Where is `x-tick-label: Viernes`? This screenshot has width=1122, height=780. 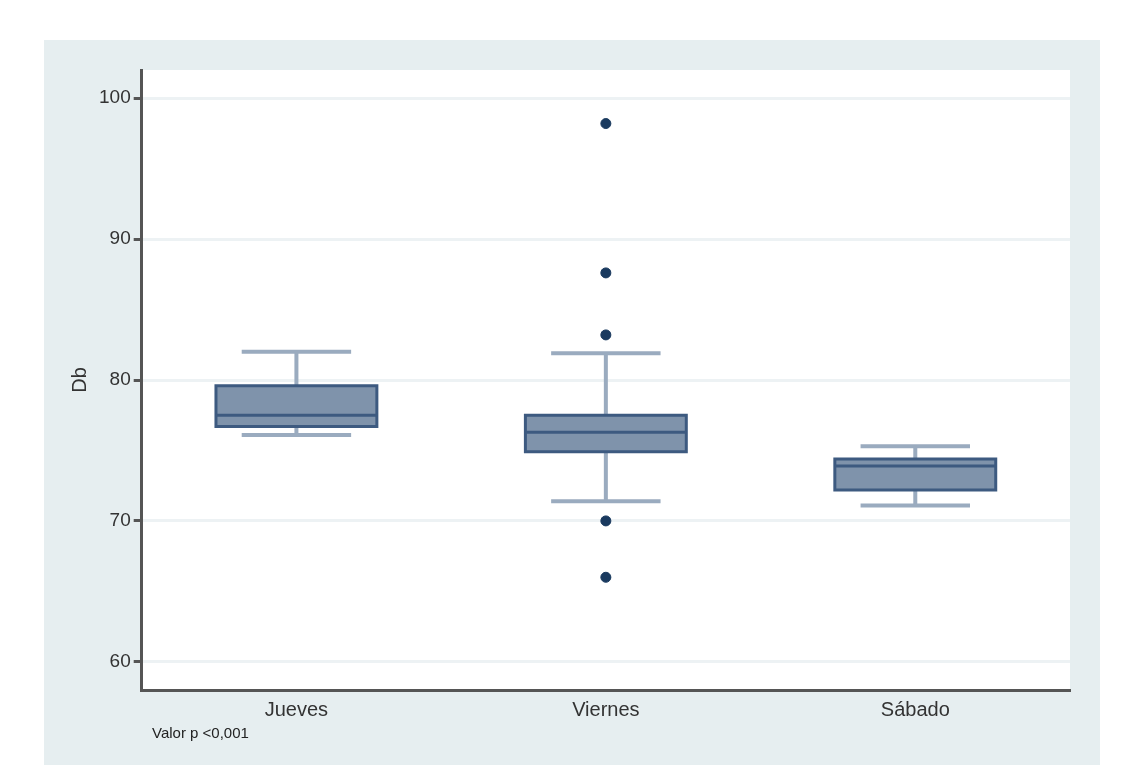
x-tick-label: Viernes is located at coordinates (606, 708).